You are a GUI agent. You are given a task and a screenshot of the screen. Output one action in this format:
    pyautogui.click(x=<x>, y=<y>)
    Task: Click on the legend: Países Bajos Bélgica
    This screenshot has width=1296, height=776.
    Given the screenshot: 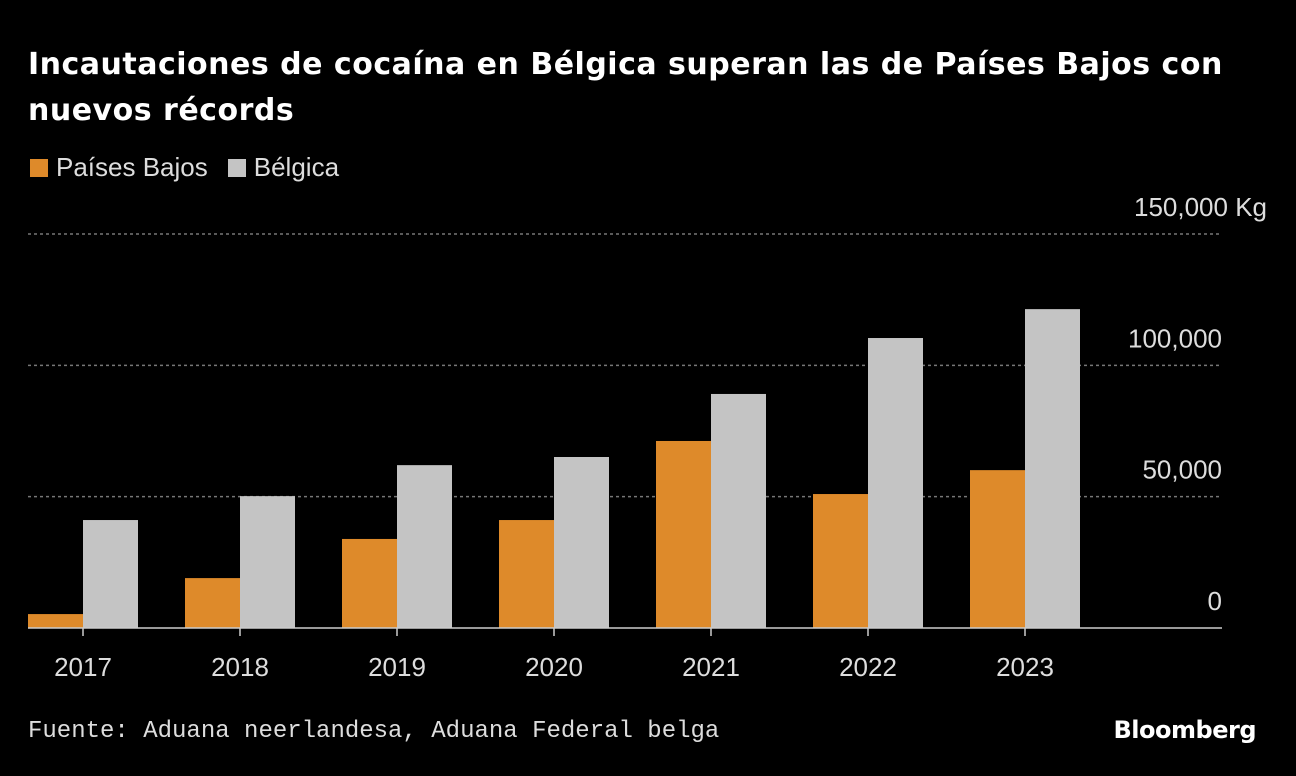 What is the action you would take?
    pyautogui.click(x=184, y=167)
    